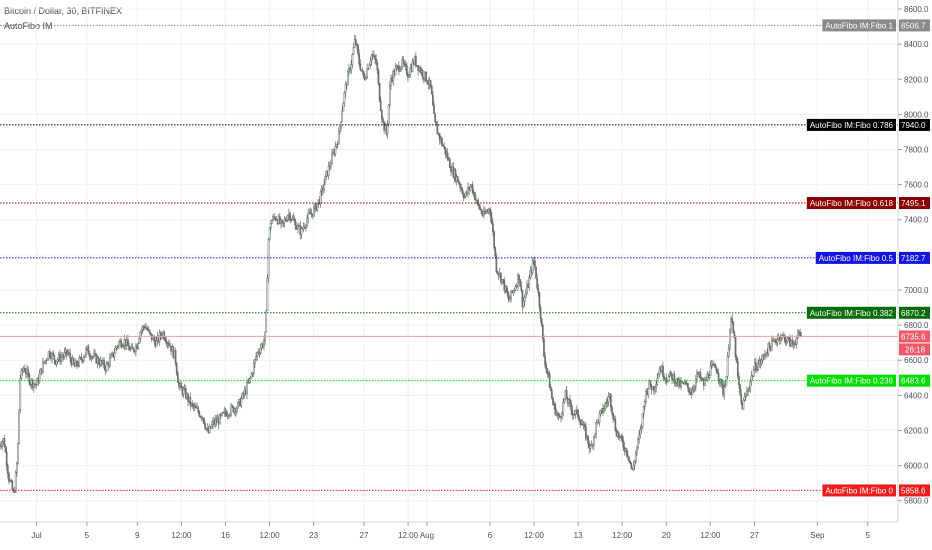 The width and height of the screenshot is (932, 550). I want to click on y-tick-label: 8600.0, so click(916, 9).